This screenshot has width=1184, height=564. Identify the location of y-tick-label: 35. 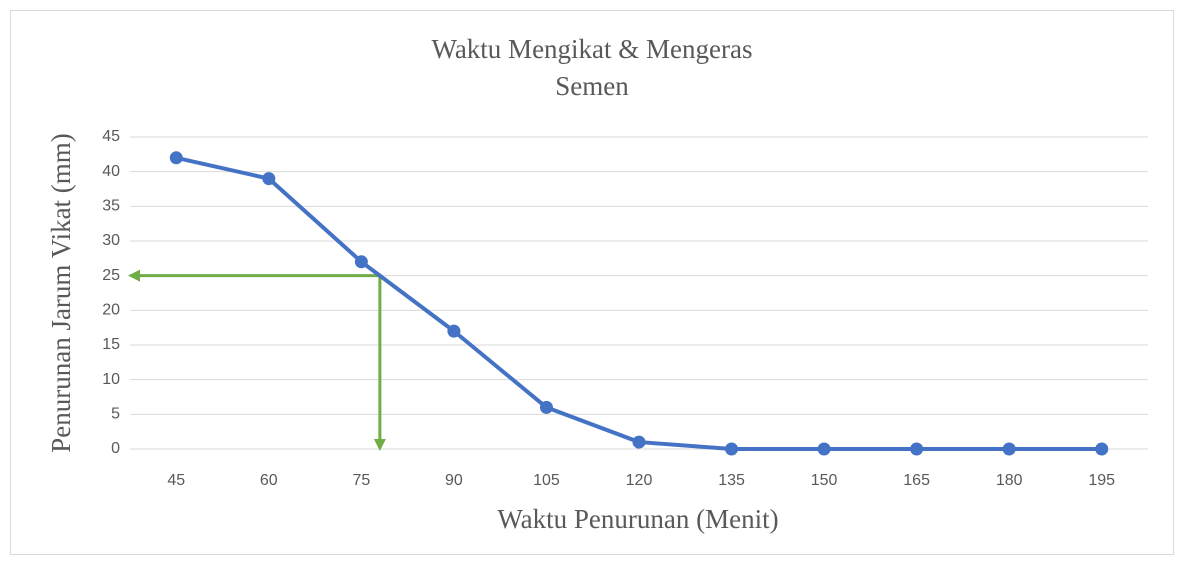
(111, 206).